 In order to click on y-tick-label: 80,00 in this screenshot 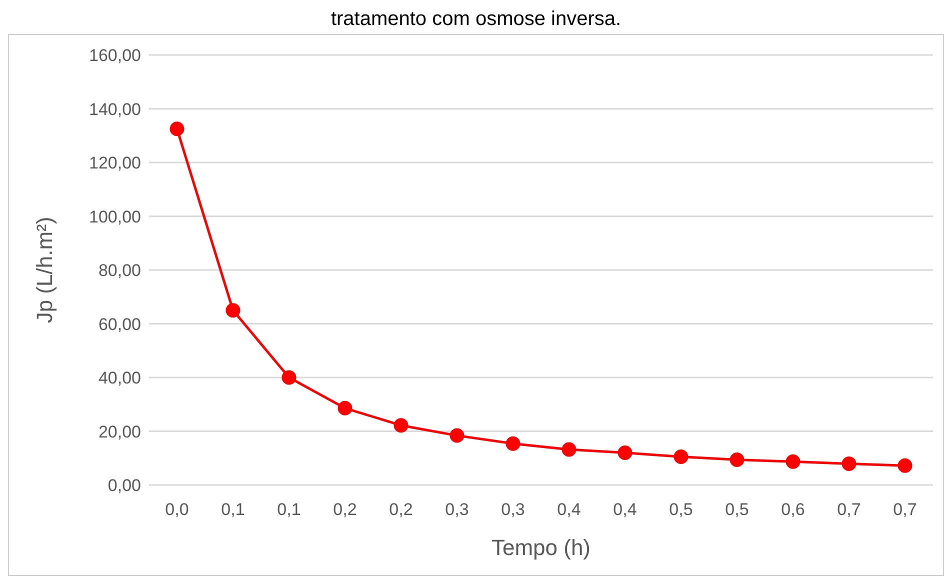, I will do `click(119, 270)`.